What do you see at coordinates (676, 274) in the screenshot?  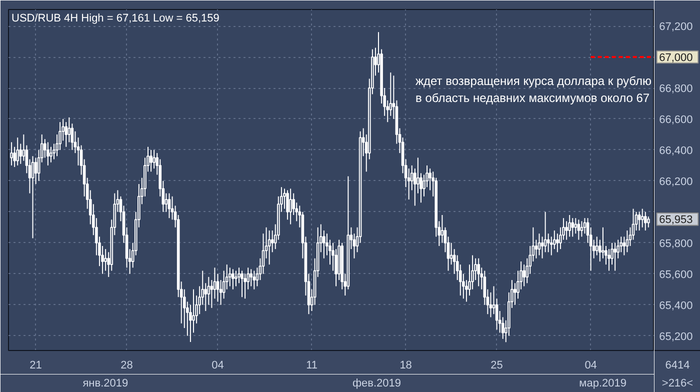 I see `y-tick-label: 65,600` at bounding box center [676, 274].